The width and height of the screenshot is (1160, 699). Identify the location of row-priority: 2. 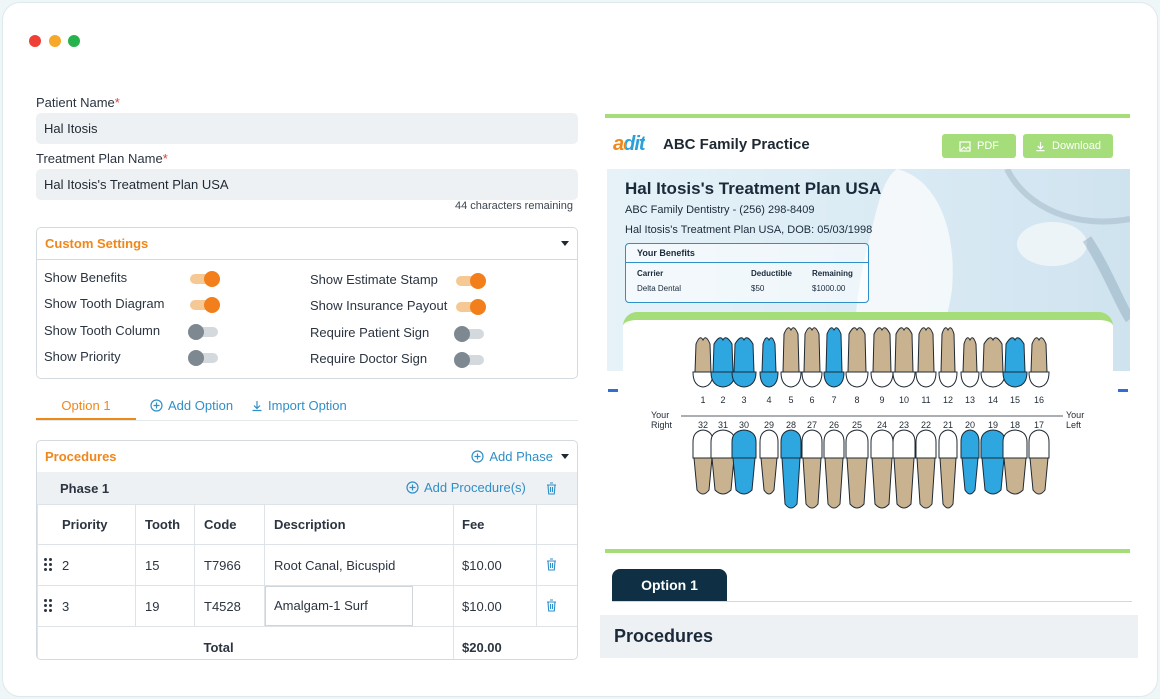
(66, 565).